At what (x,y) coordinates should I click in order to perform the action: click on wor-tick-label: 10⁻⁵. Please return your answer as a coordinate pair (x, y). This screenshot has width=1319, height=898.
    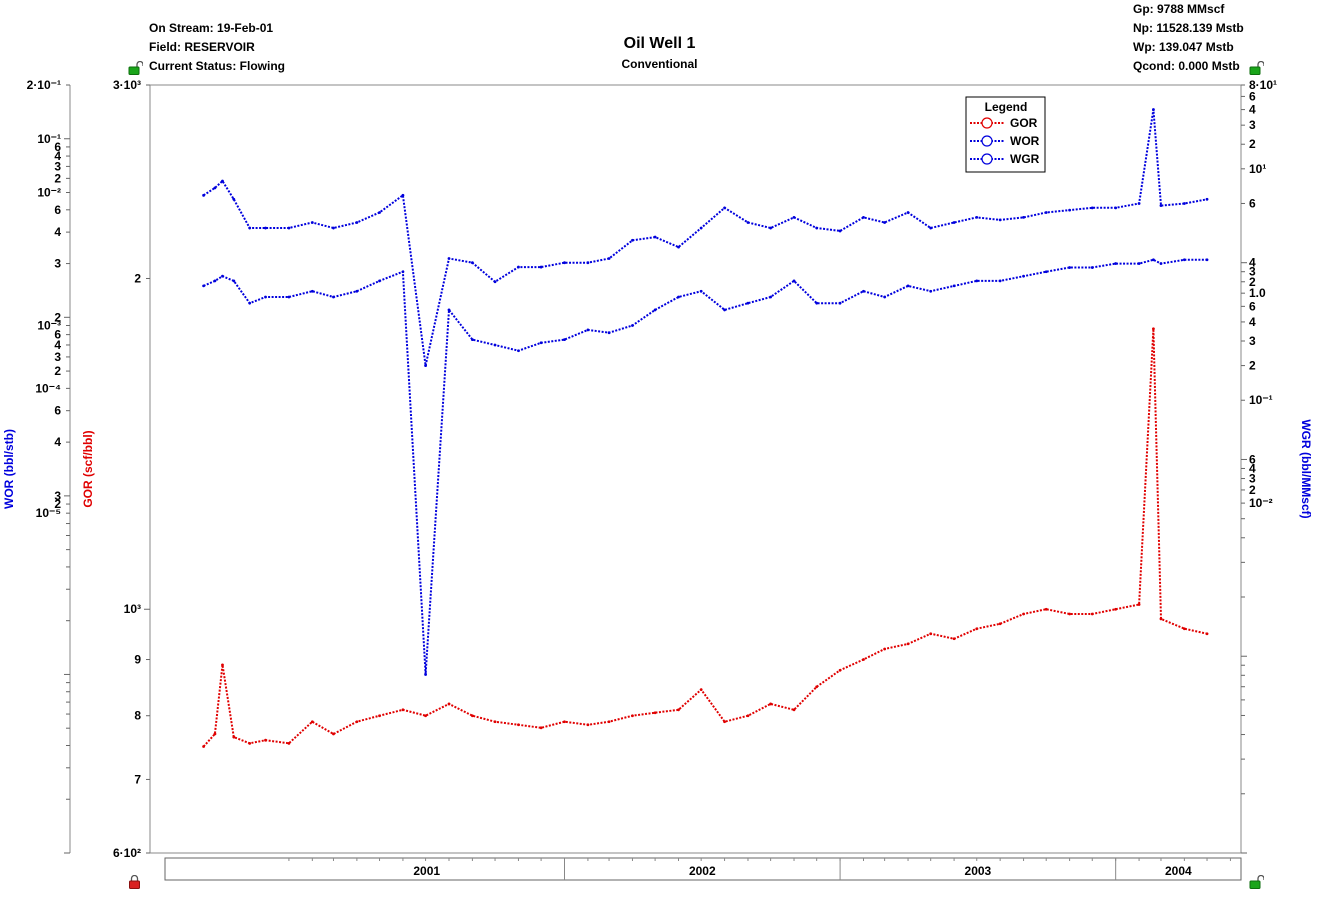
    Looking at the image, I should click on (48, 513).